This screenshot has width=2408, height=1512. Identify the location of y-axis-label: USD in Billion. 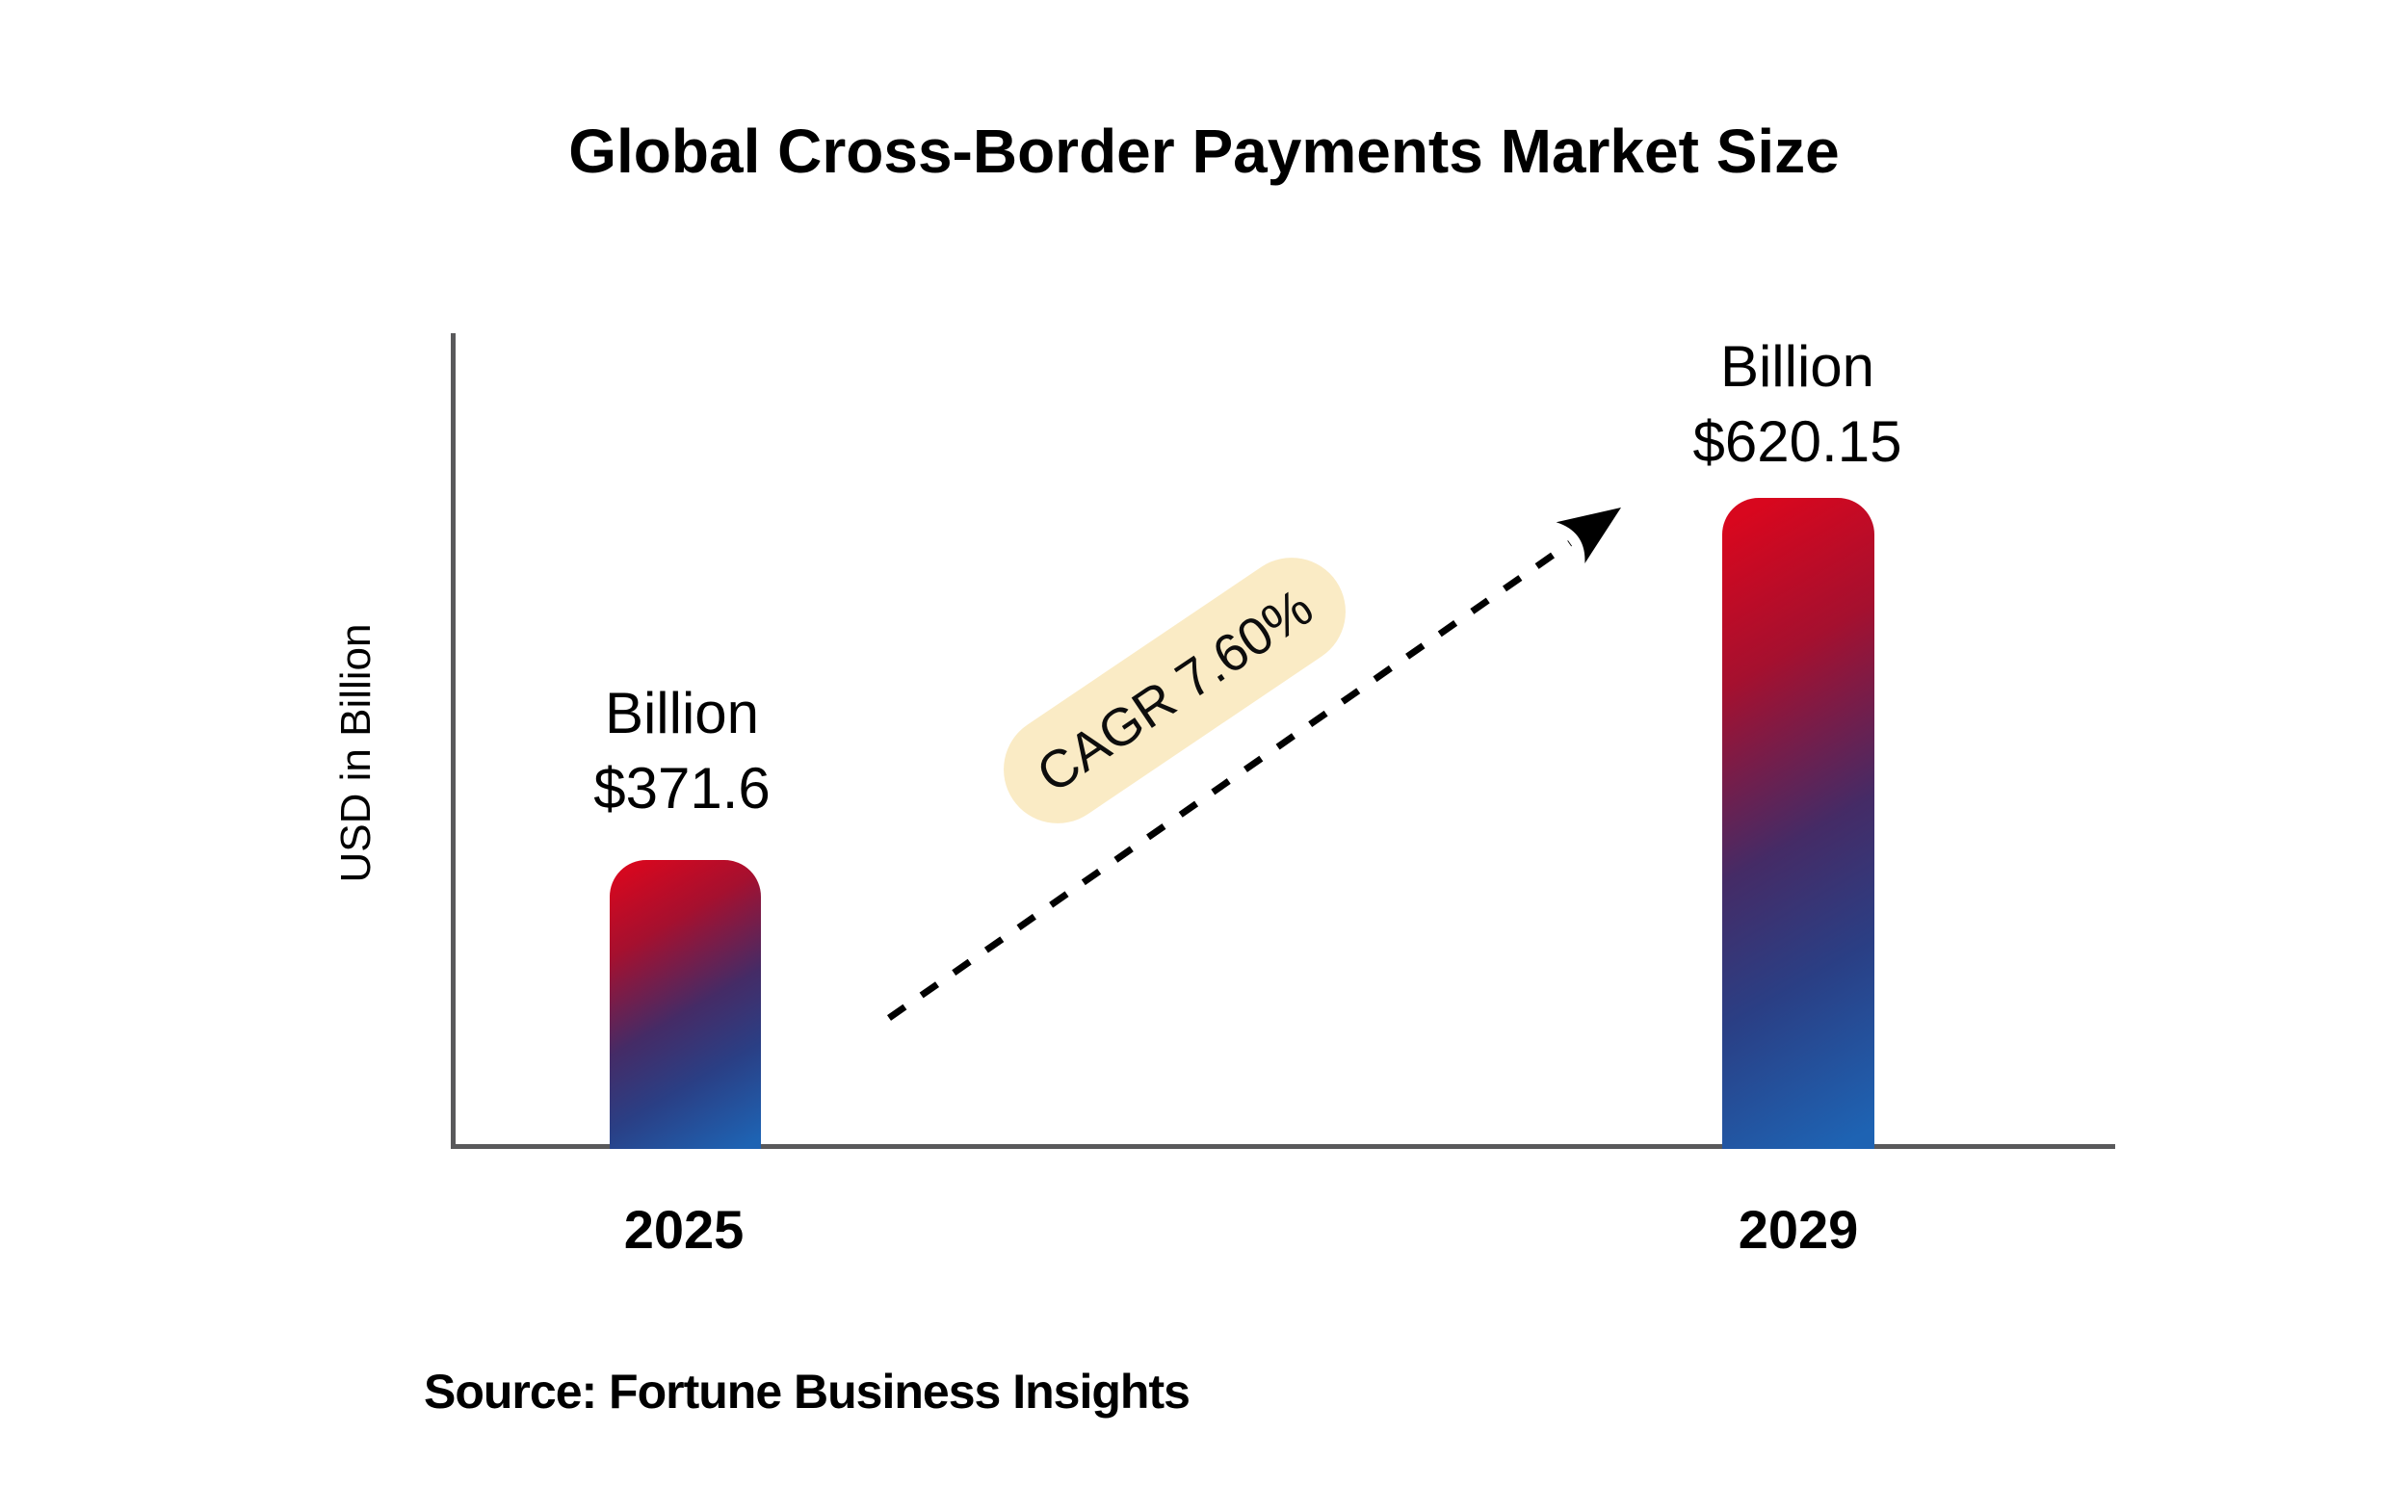
(356, 753).